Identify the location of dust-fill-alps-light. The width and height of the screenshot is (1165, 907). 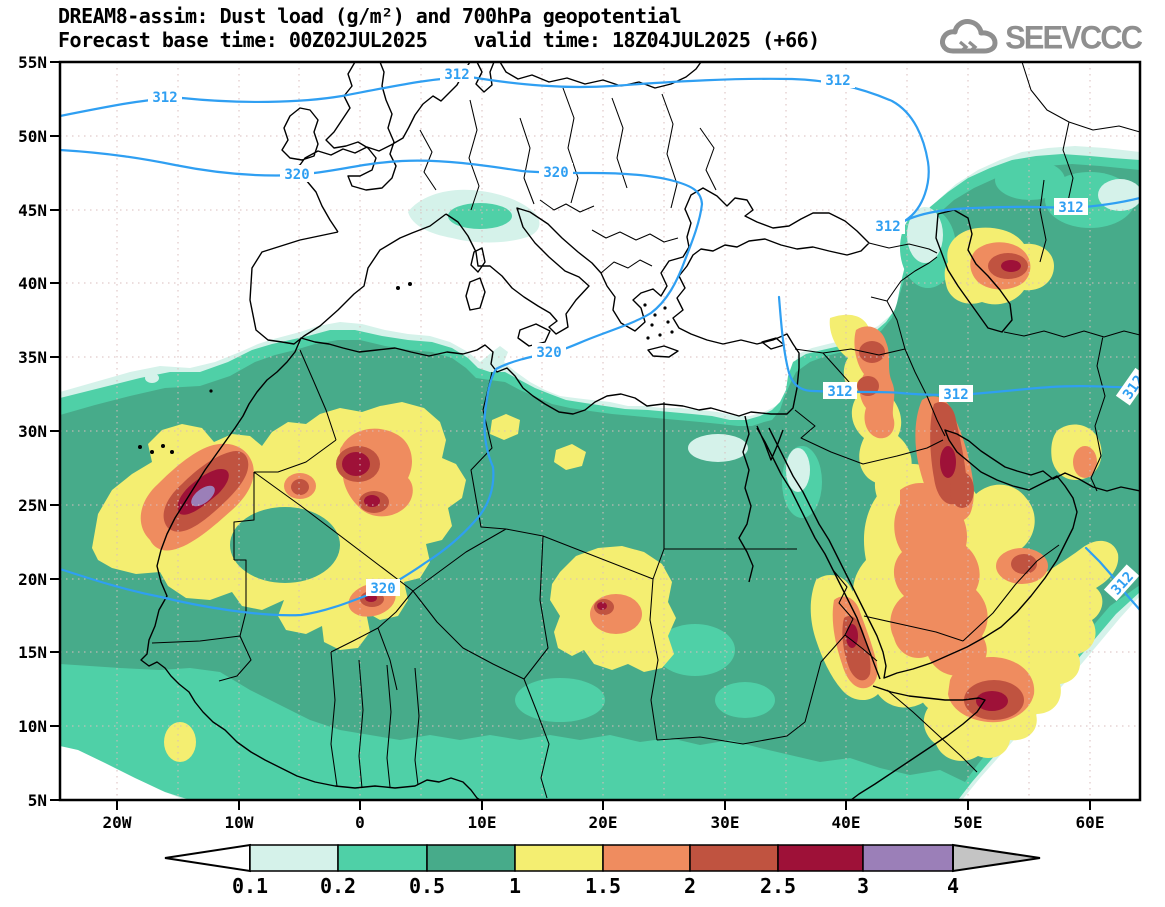
(480, 216).